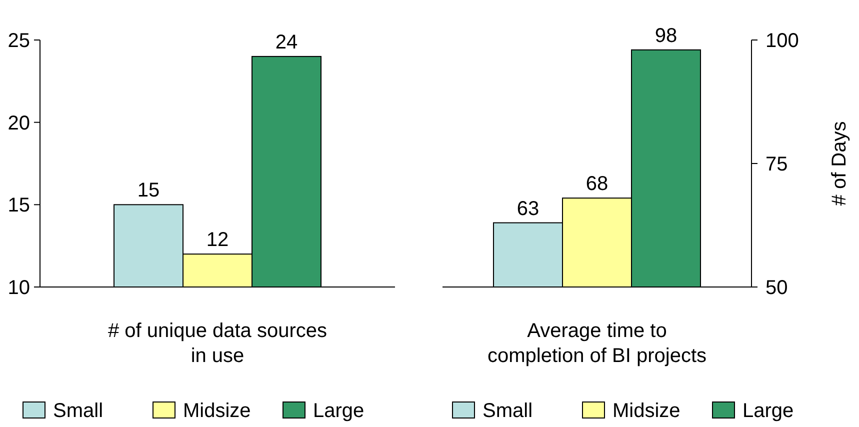  What do you see at coordinates (217, 240) in the screenshot?
I see `data-label: 12` at bounding box center [217, 240].